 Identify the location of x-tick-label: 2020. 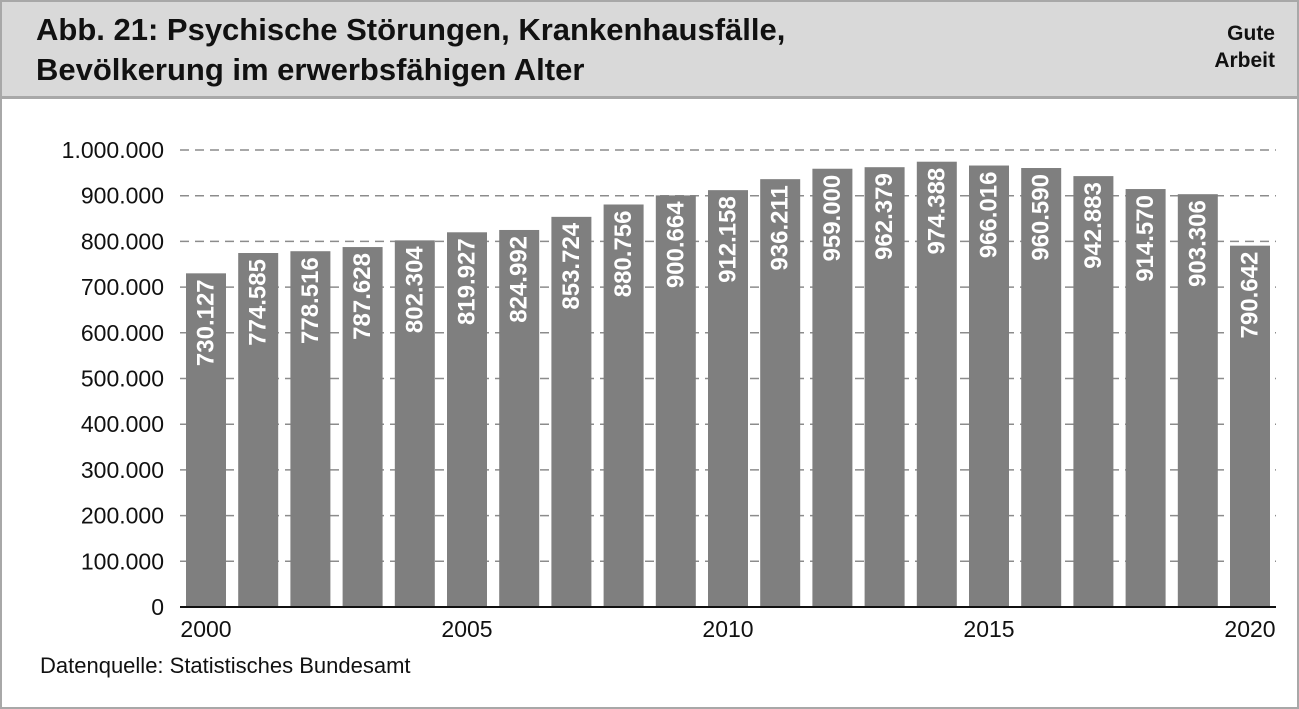
(1249, 629).